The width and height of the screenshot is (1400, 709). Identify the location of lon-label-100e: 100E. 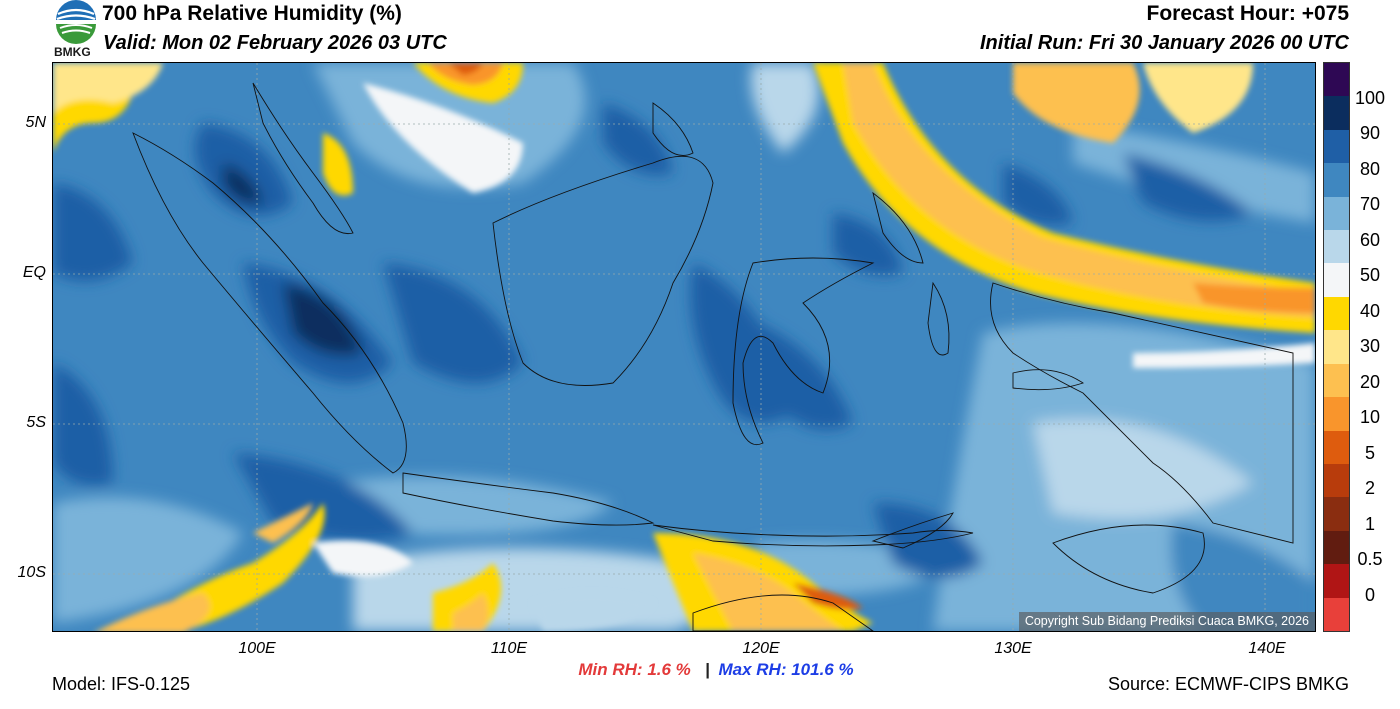
(257, 648).